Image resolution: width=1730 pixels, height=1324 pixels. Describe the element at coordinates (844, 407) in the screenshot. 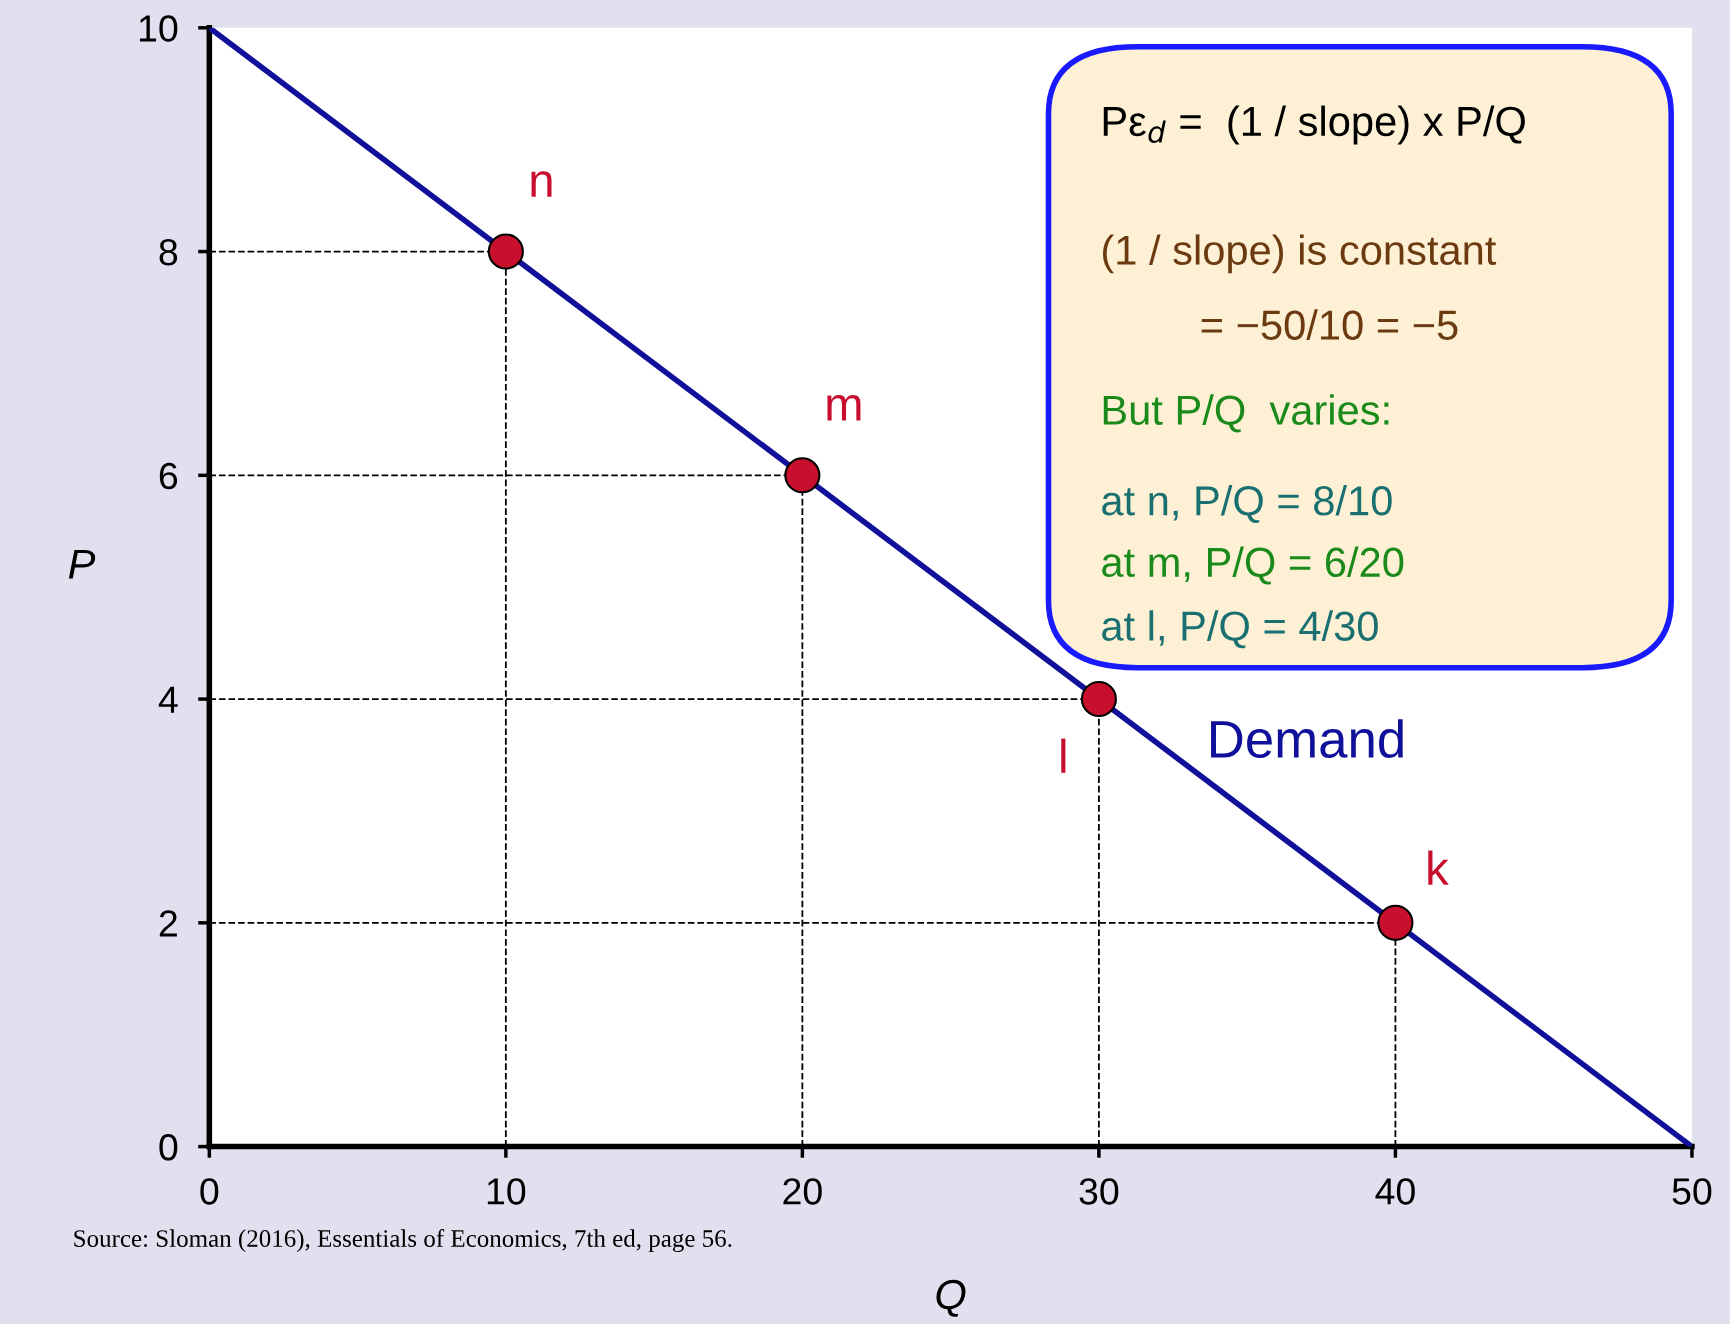

I see `annotation: m` at that location.